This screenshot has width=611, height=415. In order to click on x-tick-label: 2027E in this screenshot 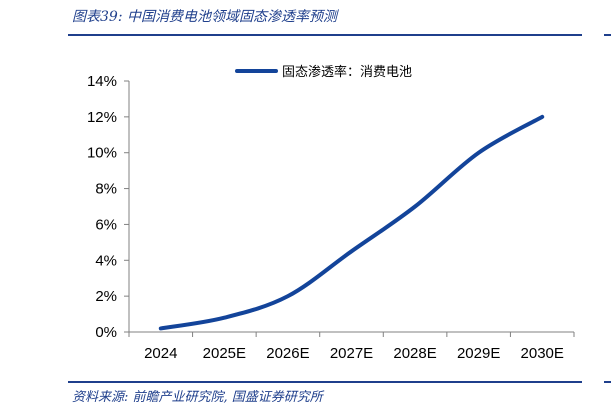, I will do `click(351, 353)`.